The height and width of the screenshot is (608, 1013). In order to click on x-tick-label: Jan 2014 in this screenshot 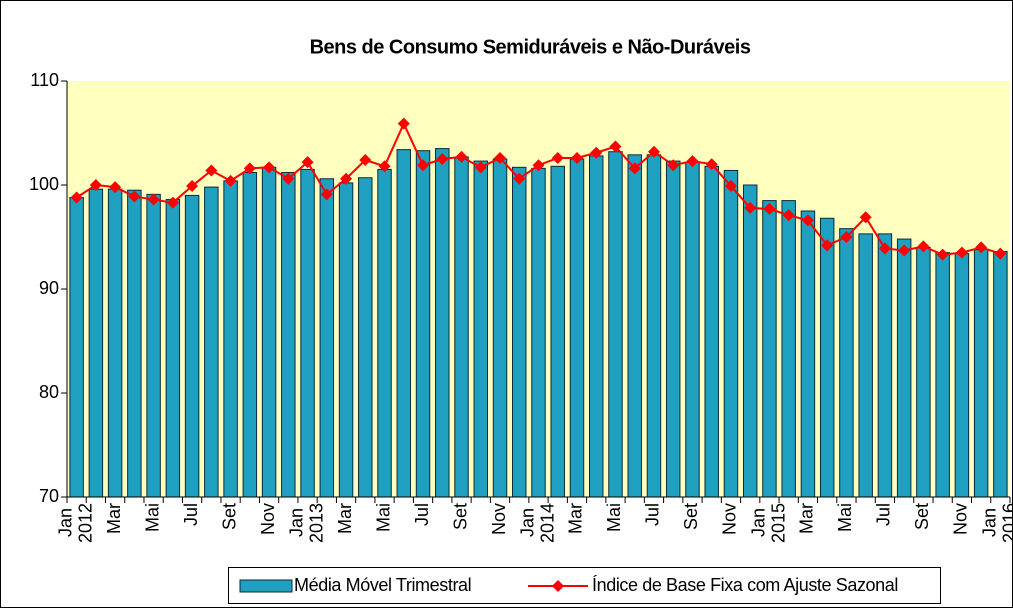, I will do `click(537, 523)`.